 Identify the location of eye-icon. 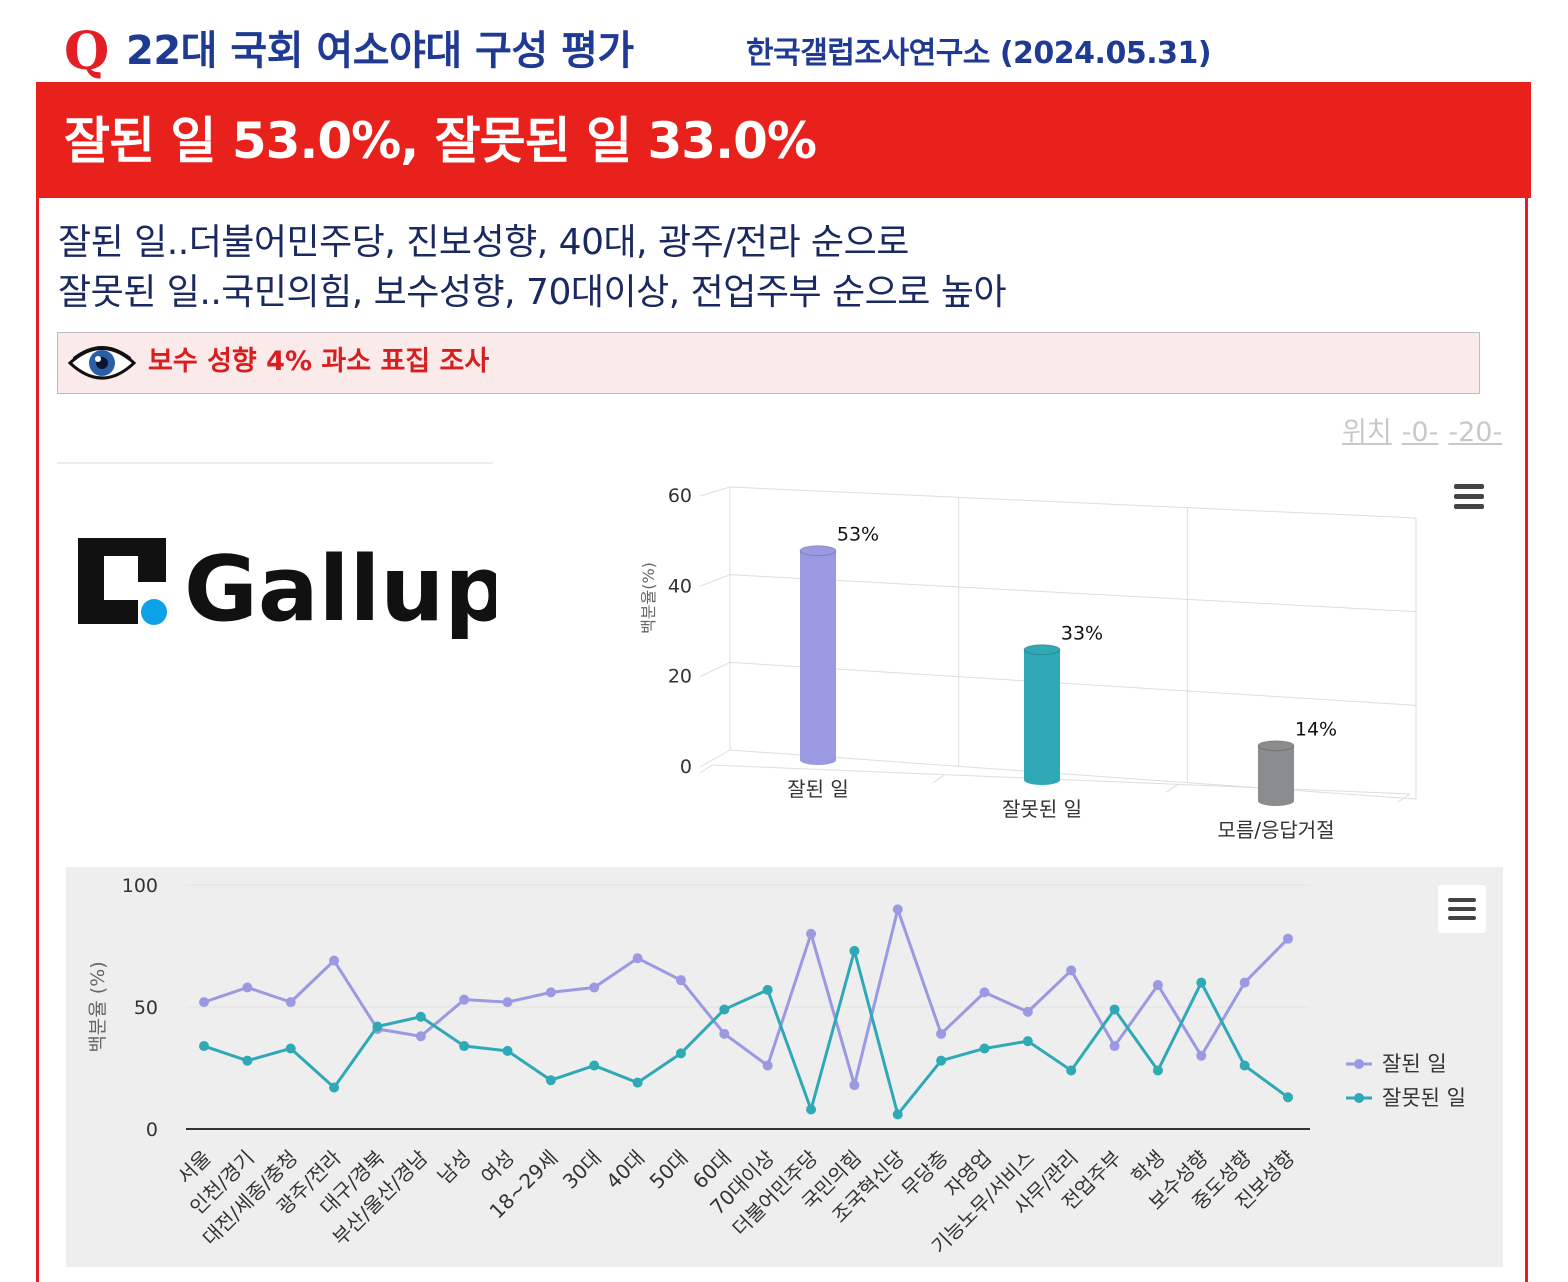
(102, 363).